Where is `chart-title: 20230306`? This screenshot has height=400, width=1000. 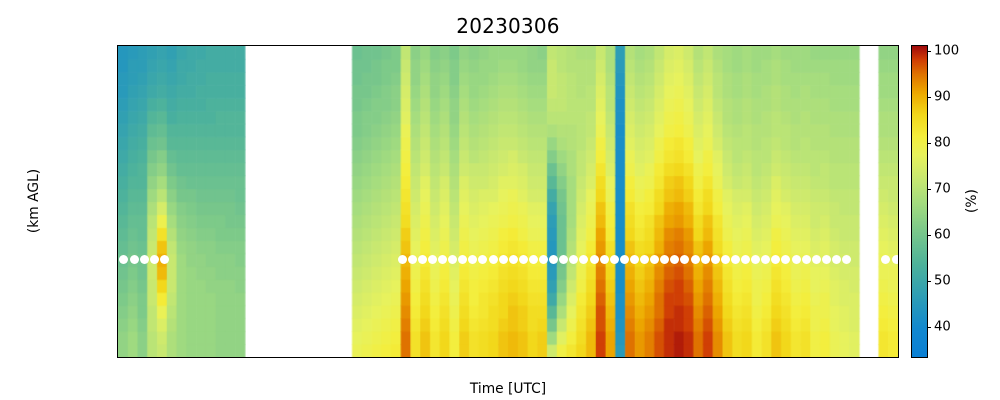
chart-title: 20230306 is located at coordinates (508, 26).